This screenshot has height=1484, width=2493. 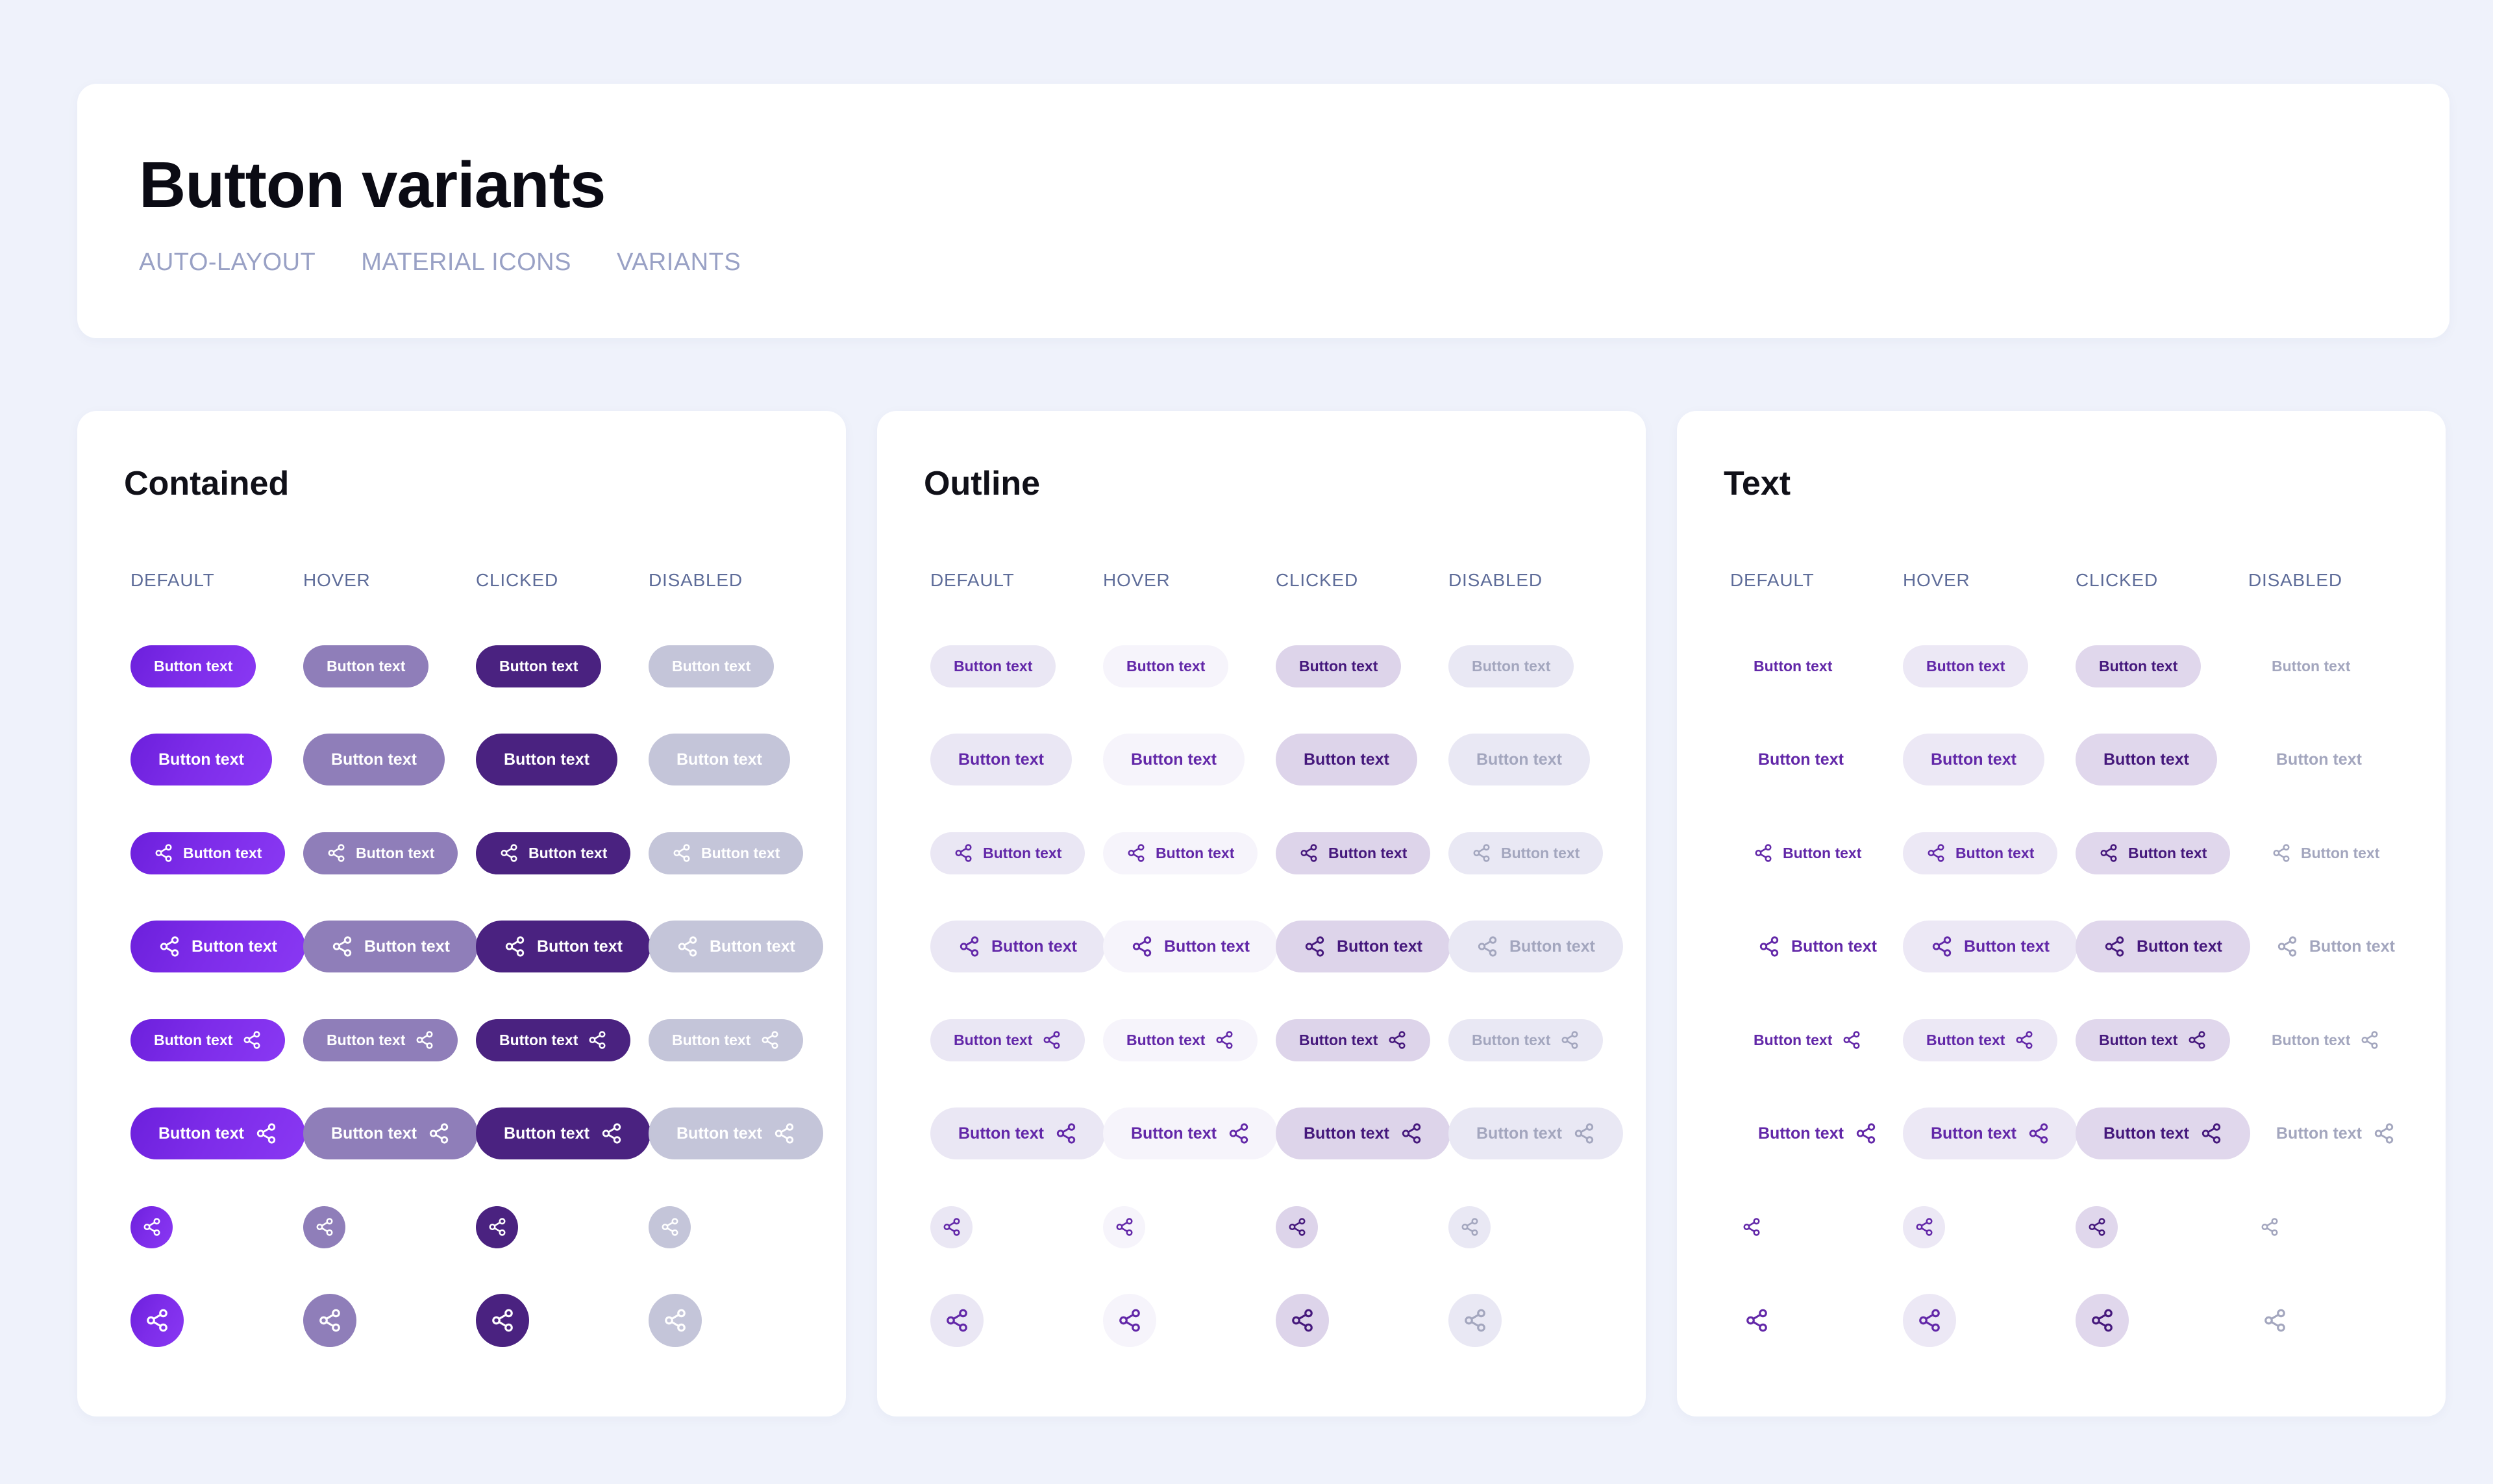 I want to click on contained-disabled-sm-leading-icon-button: Button text, so click(x=726, y=853).